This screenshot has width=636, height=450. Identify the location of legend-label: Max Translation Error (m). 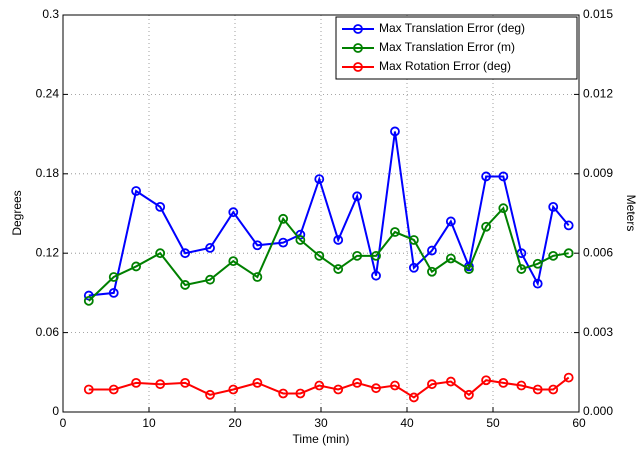
(447, 47).